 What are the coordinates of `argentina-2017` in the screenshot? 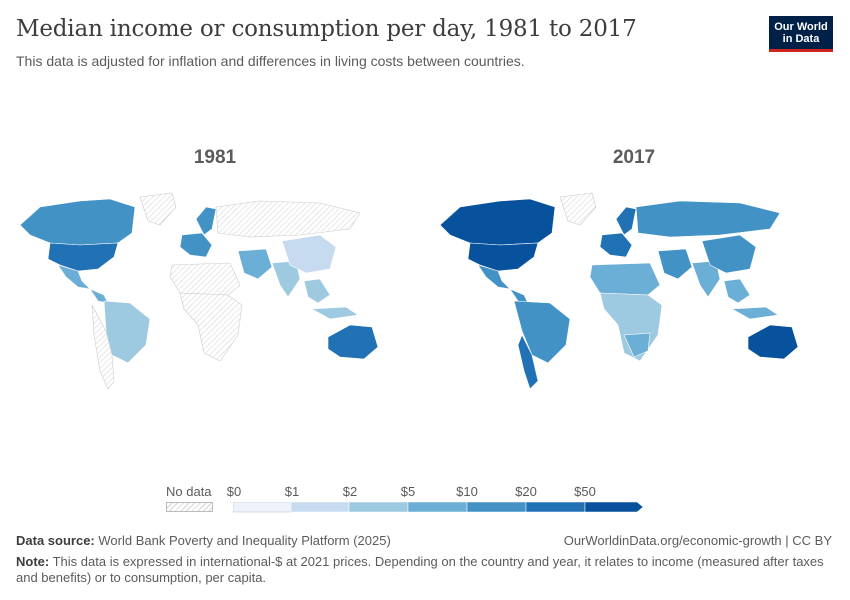 It's located at (528, 362).